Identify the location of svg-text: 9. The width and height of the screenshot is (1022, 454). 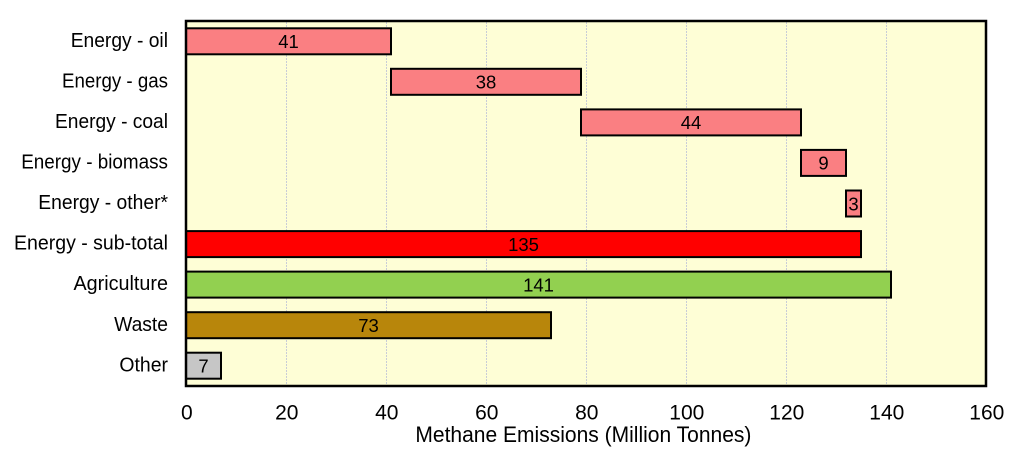
(823, 163).